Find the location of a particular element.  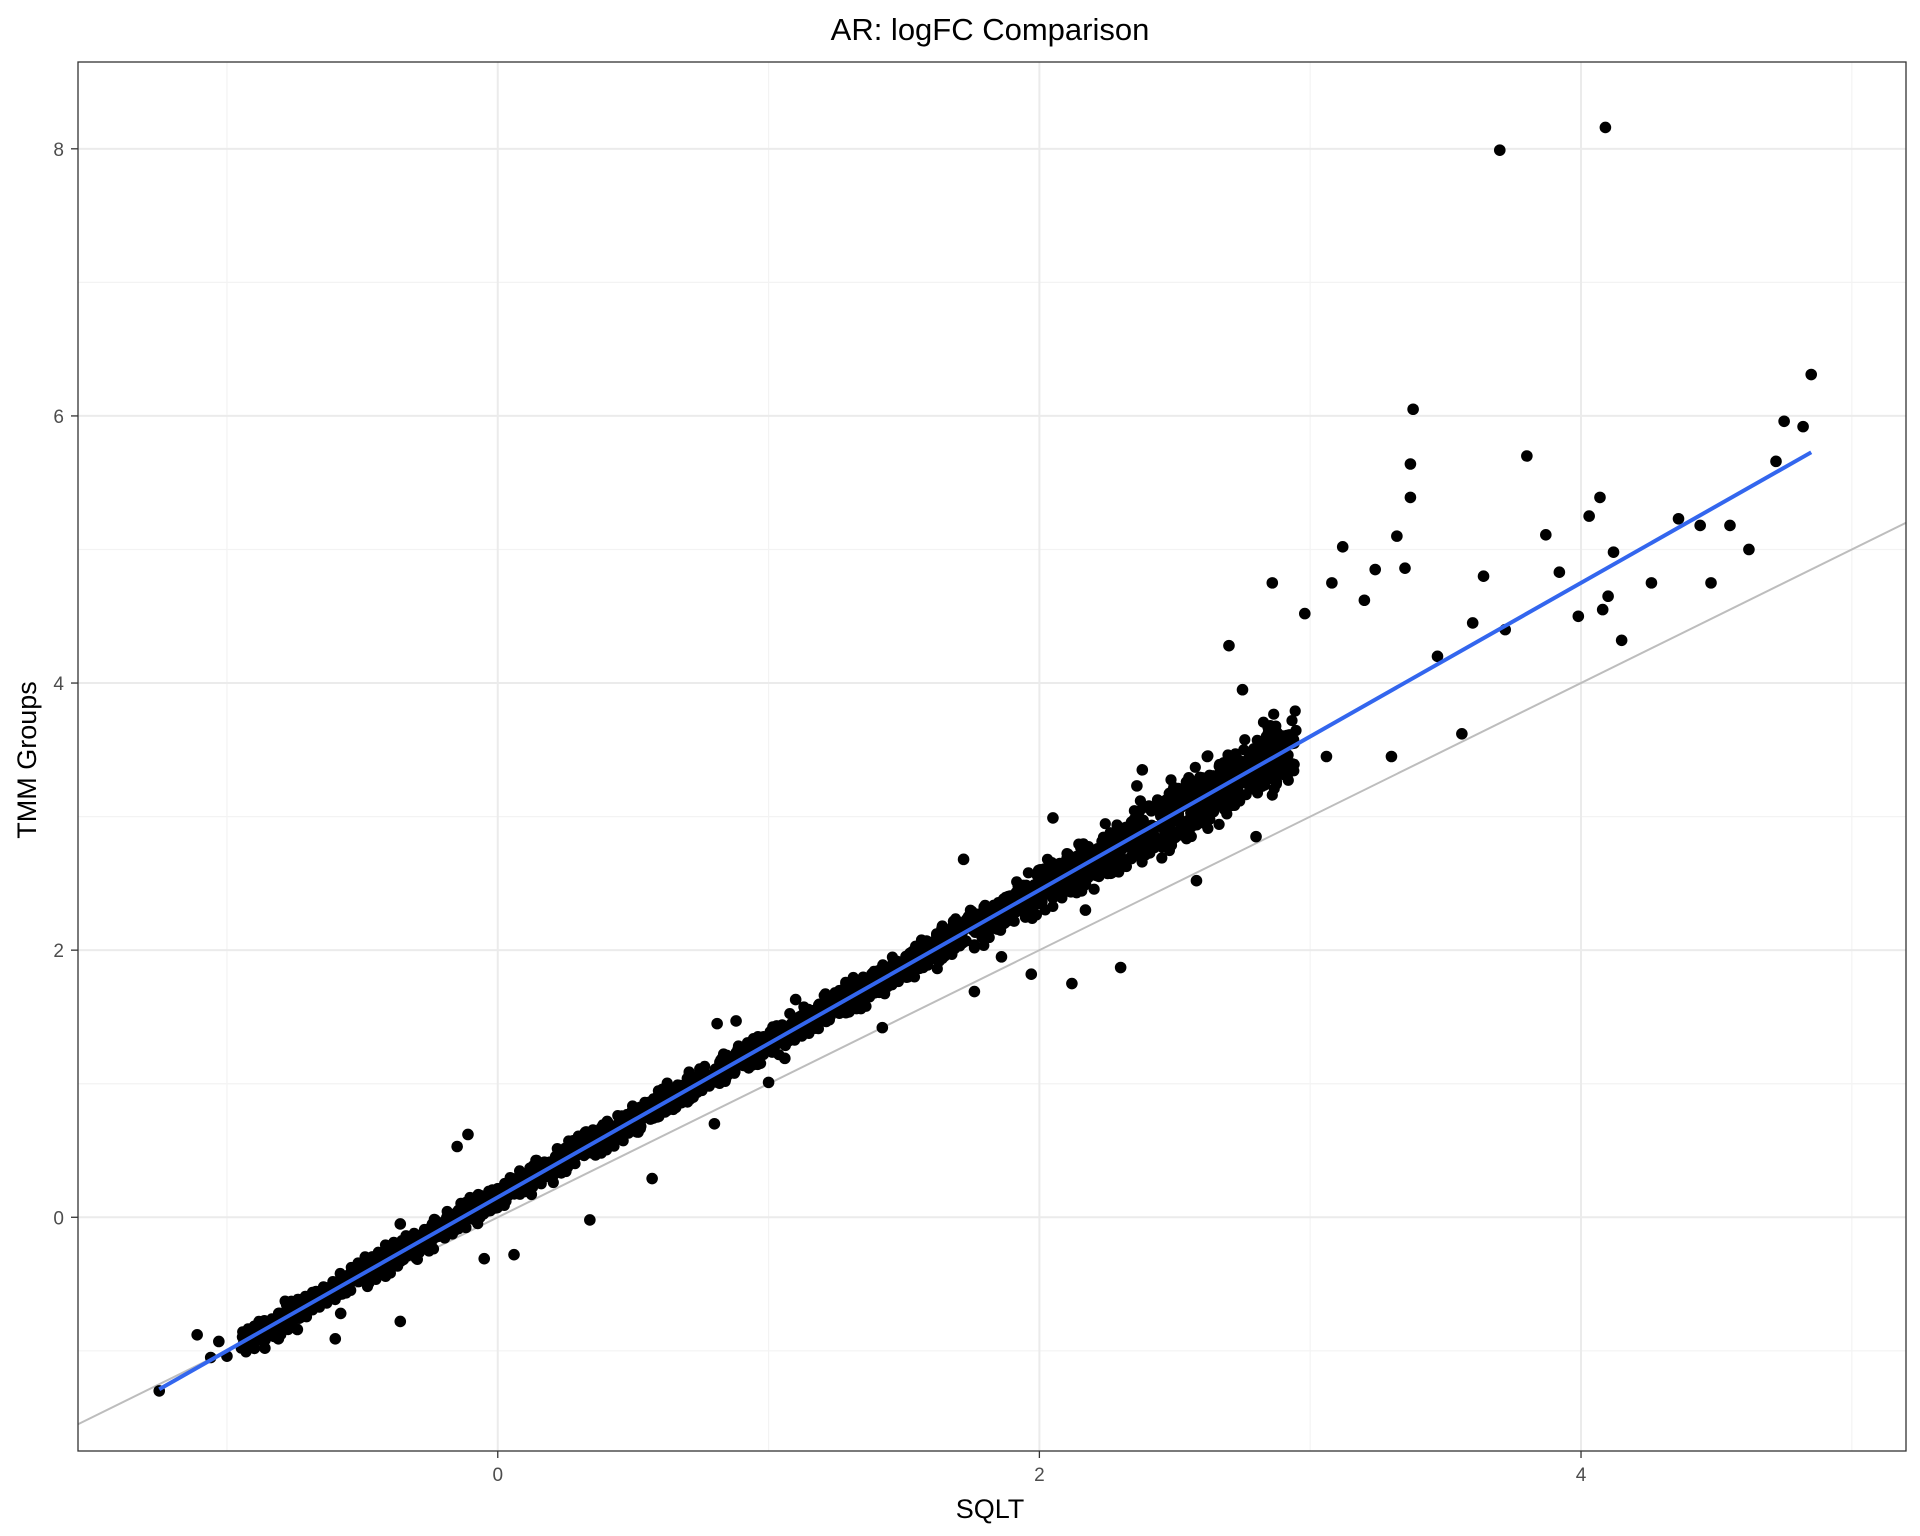

y-tick-label: 0 is located at coordinates (58, 1218).